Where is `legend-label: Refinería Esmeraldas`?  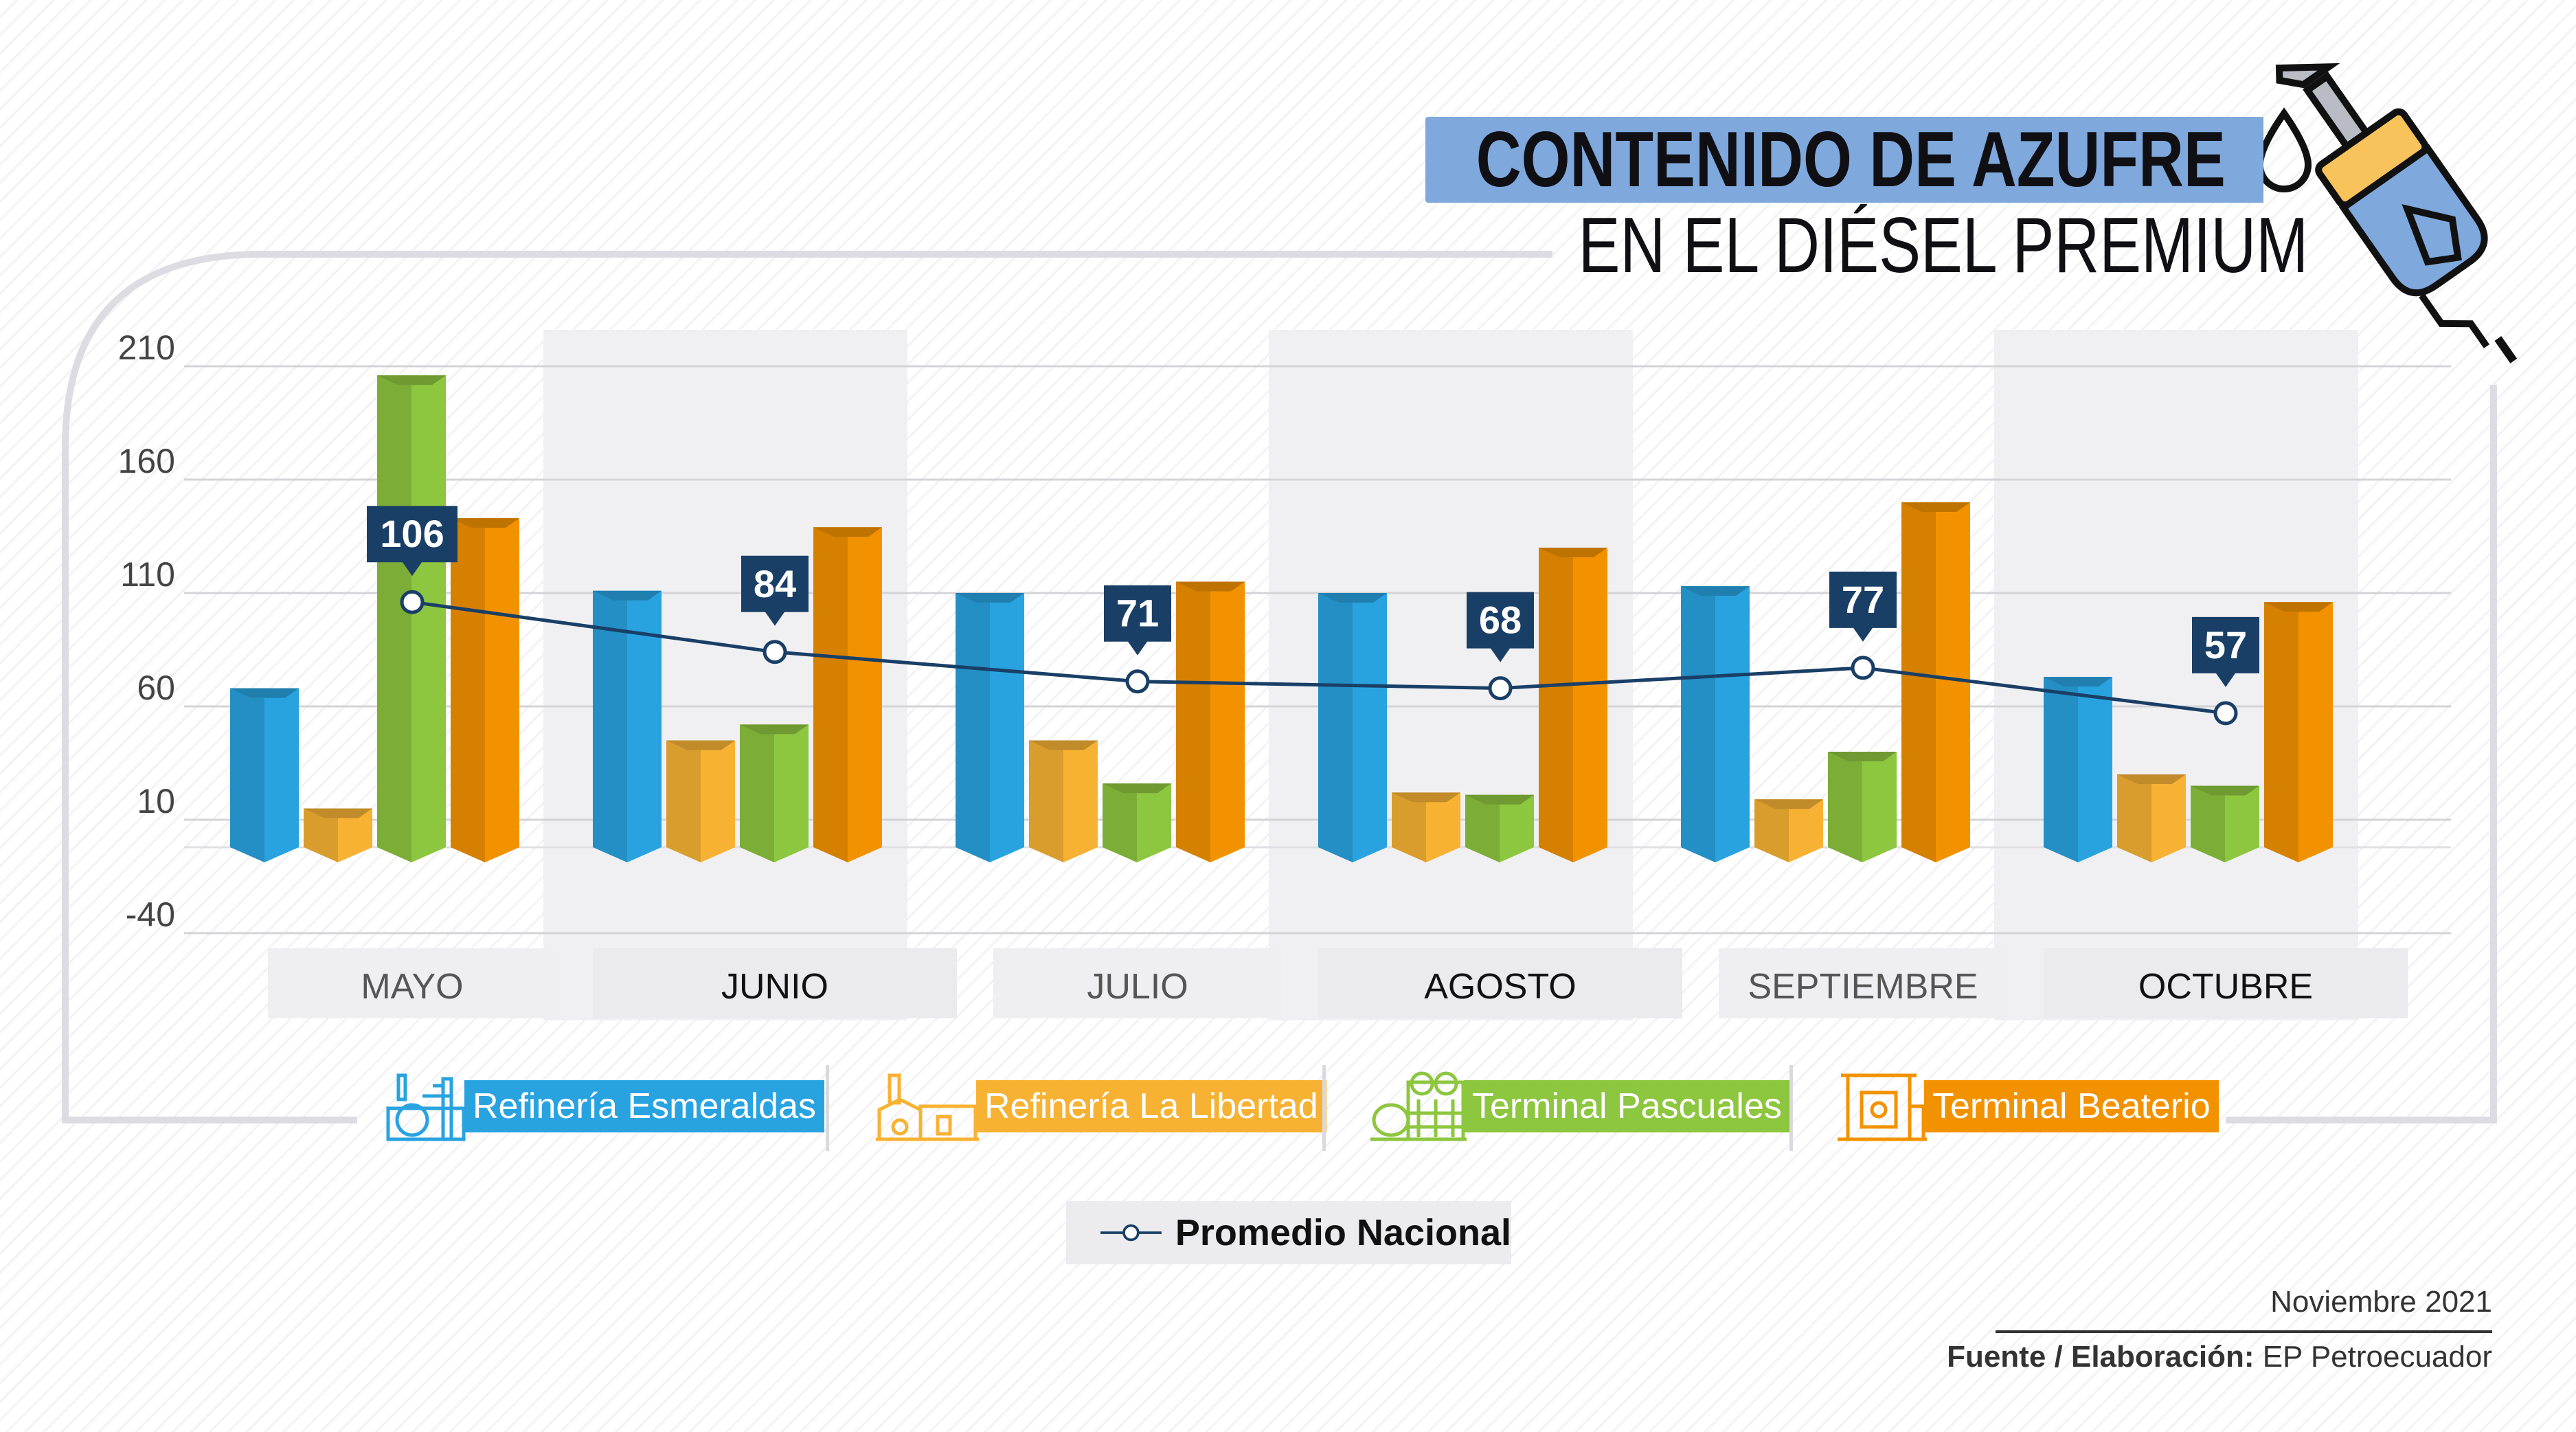 legend-label: Refinería Esmeraldas is located at coordinates (644, 1106).